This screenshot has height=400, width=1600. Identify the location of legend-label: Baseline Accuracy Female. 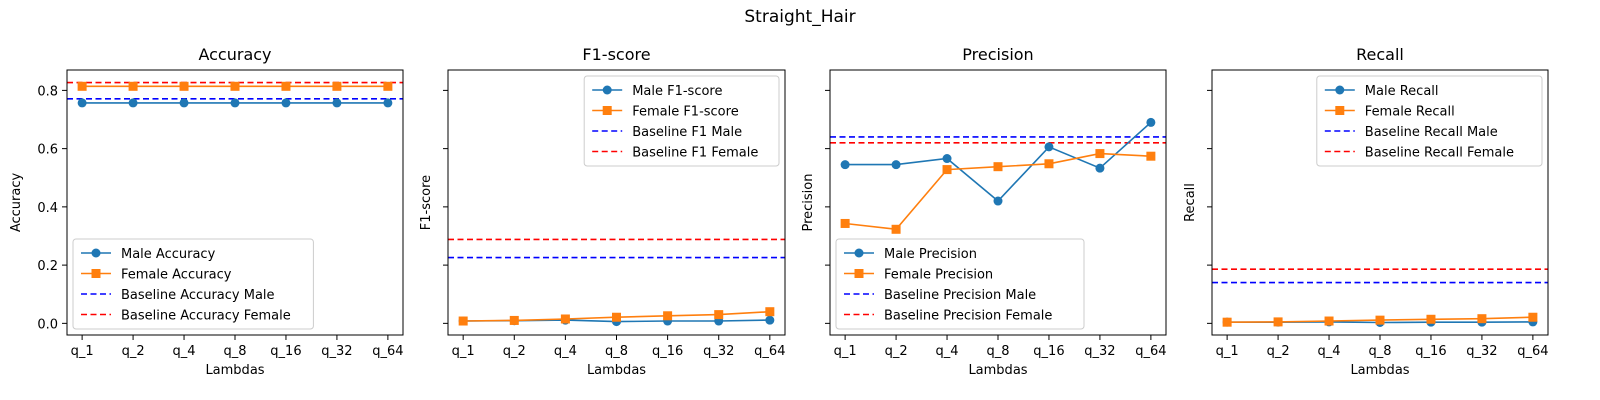
(206, 316).